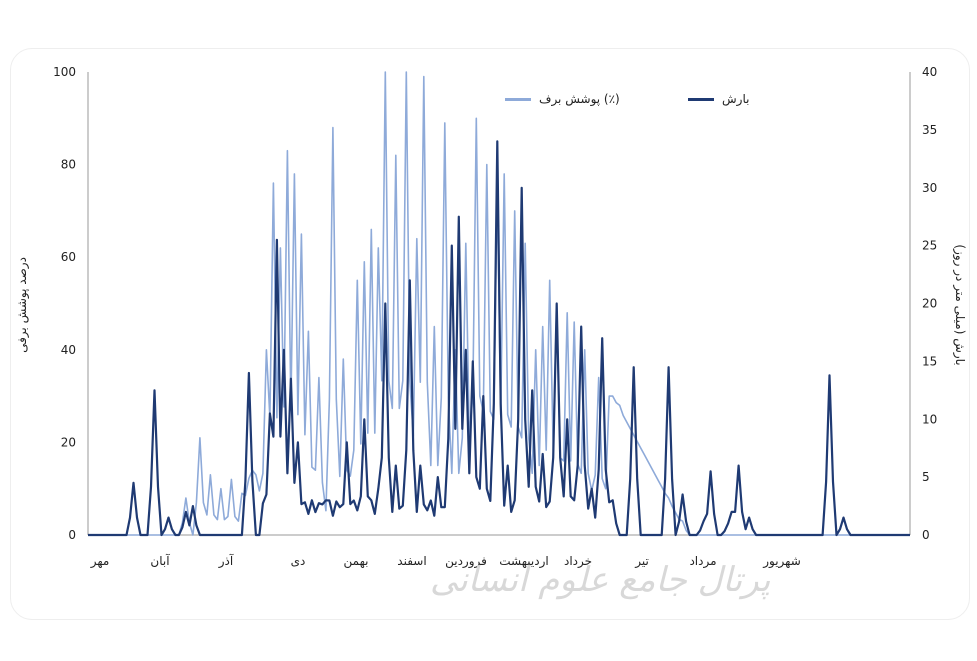  Describe the element at coordinates (600, 580) in the screenshot. I see `watermark-text: پرتال جامع علوم انسانی` at that location.